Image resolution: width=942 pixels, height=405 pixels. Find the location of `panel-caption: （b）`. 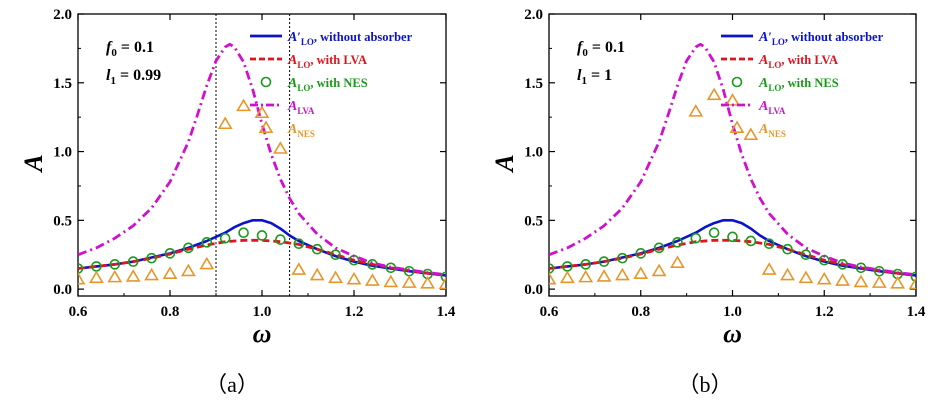

panel-caption: （b） is located at coordinates (704, 384).